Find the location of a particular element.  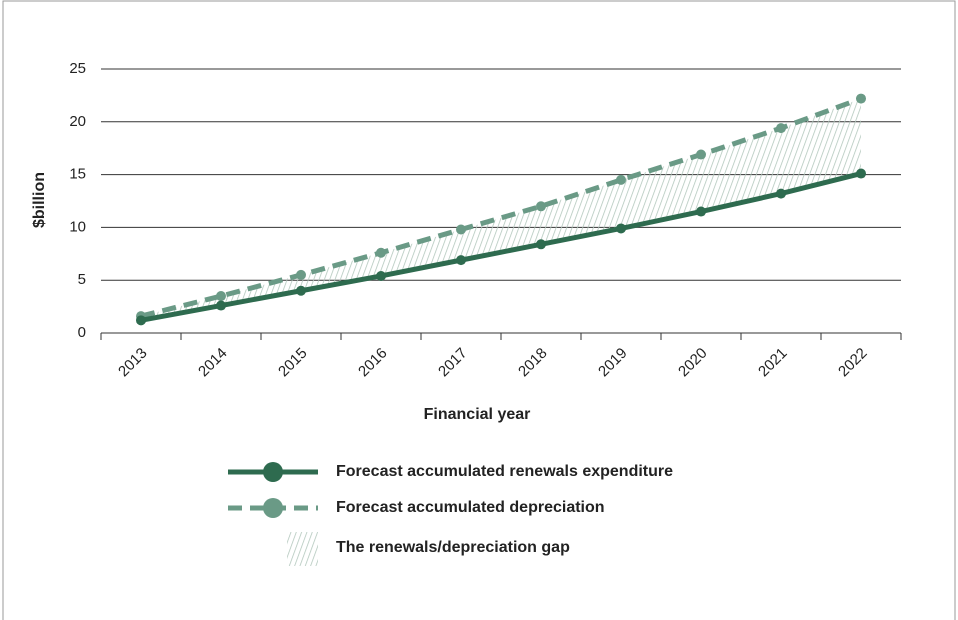

x-tick-label: 2014 is located at coordinates (213, 363).